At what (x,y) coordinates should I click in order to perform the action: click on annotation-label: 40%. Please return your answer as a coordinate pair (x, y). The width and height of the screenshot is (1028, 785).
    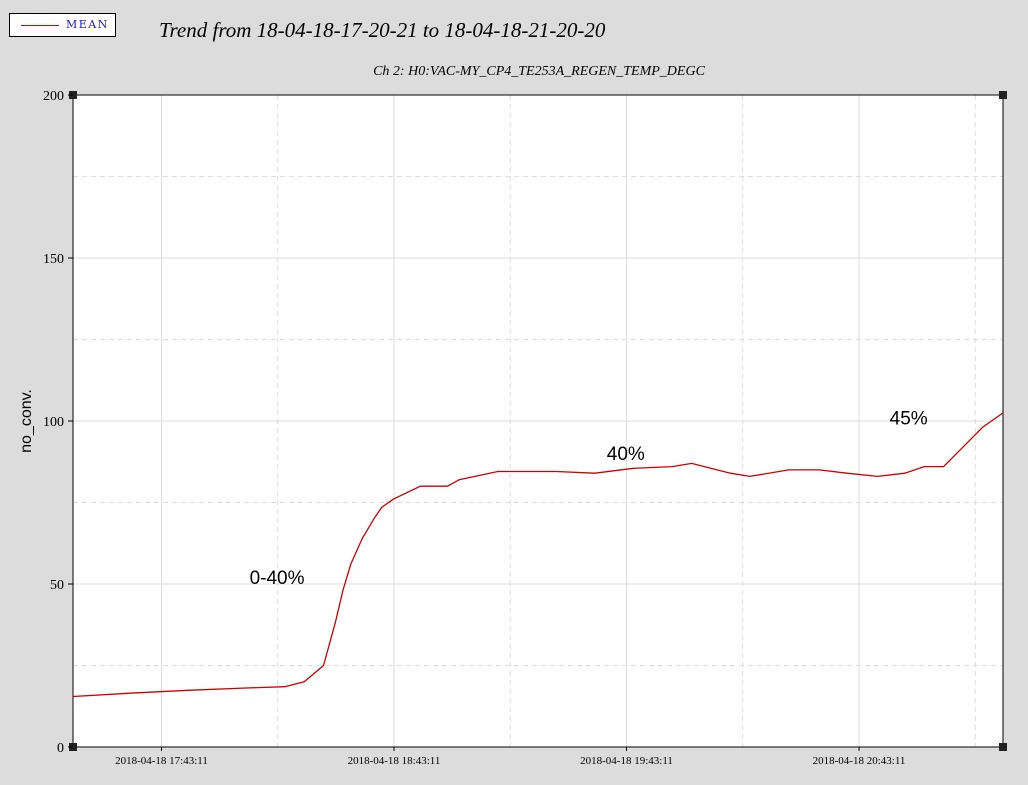
    Looking at the image, I should click on (626, 454).